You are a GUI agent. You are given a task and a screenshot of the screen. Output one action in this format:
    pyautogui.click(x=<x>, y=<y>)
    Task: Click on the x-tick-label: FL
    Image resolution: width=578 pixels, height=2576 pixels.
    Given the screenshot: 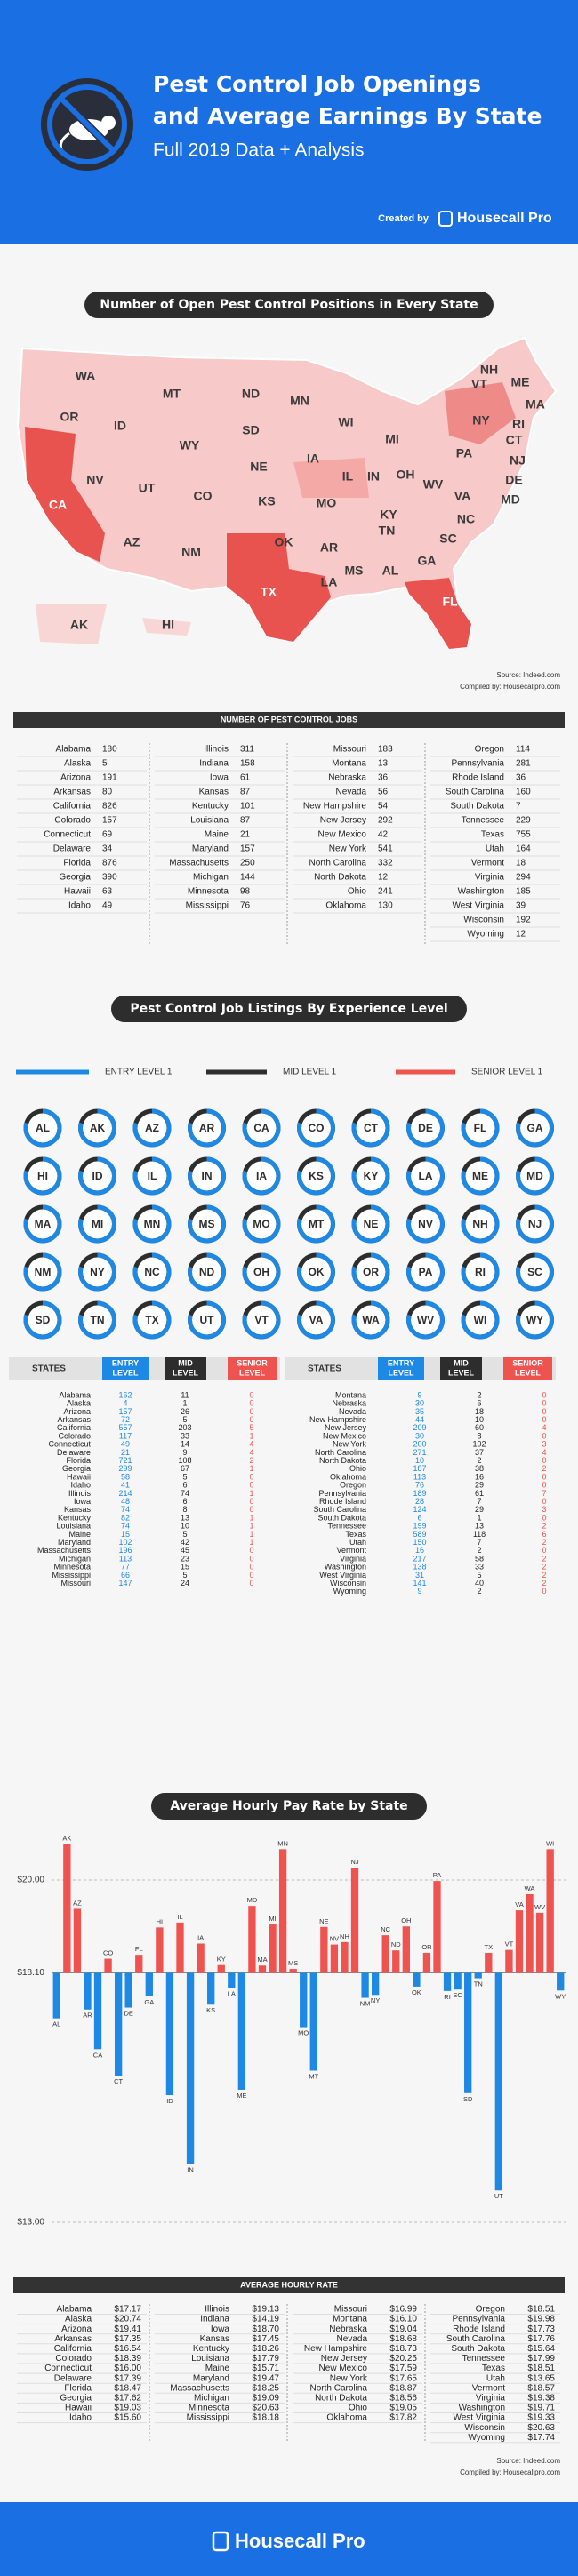 What is the action you would take?
    pyautogui.click(x=139, y=1949)
    